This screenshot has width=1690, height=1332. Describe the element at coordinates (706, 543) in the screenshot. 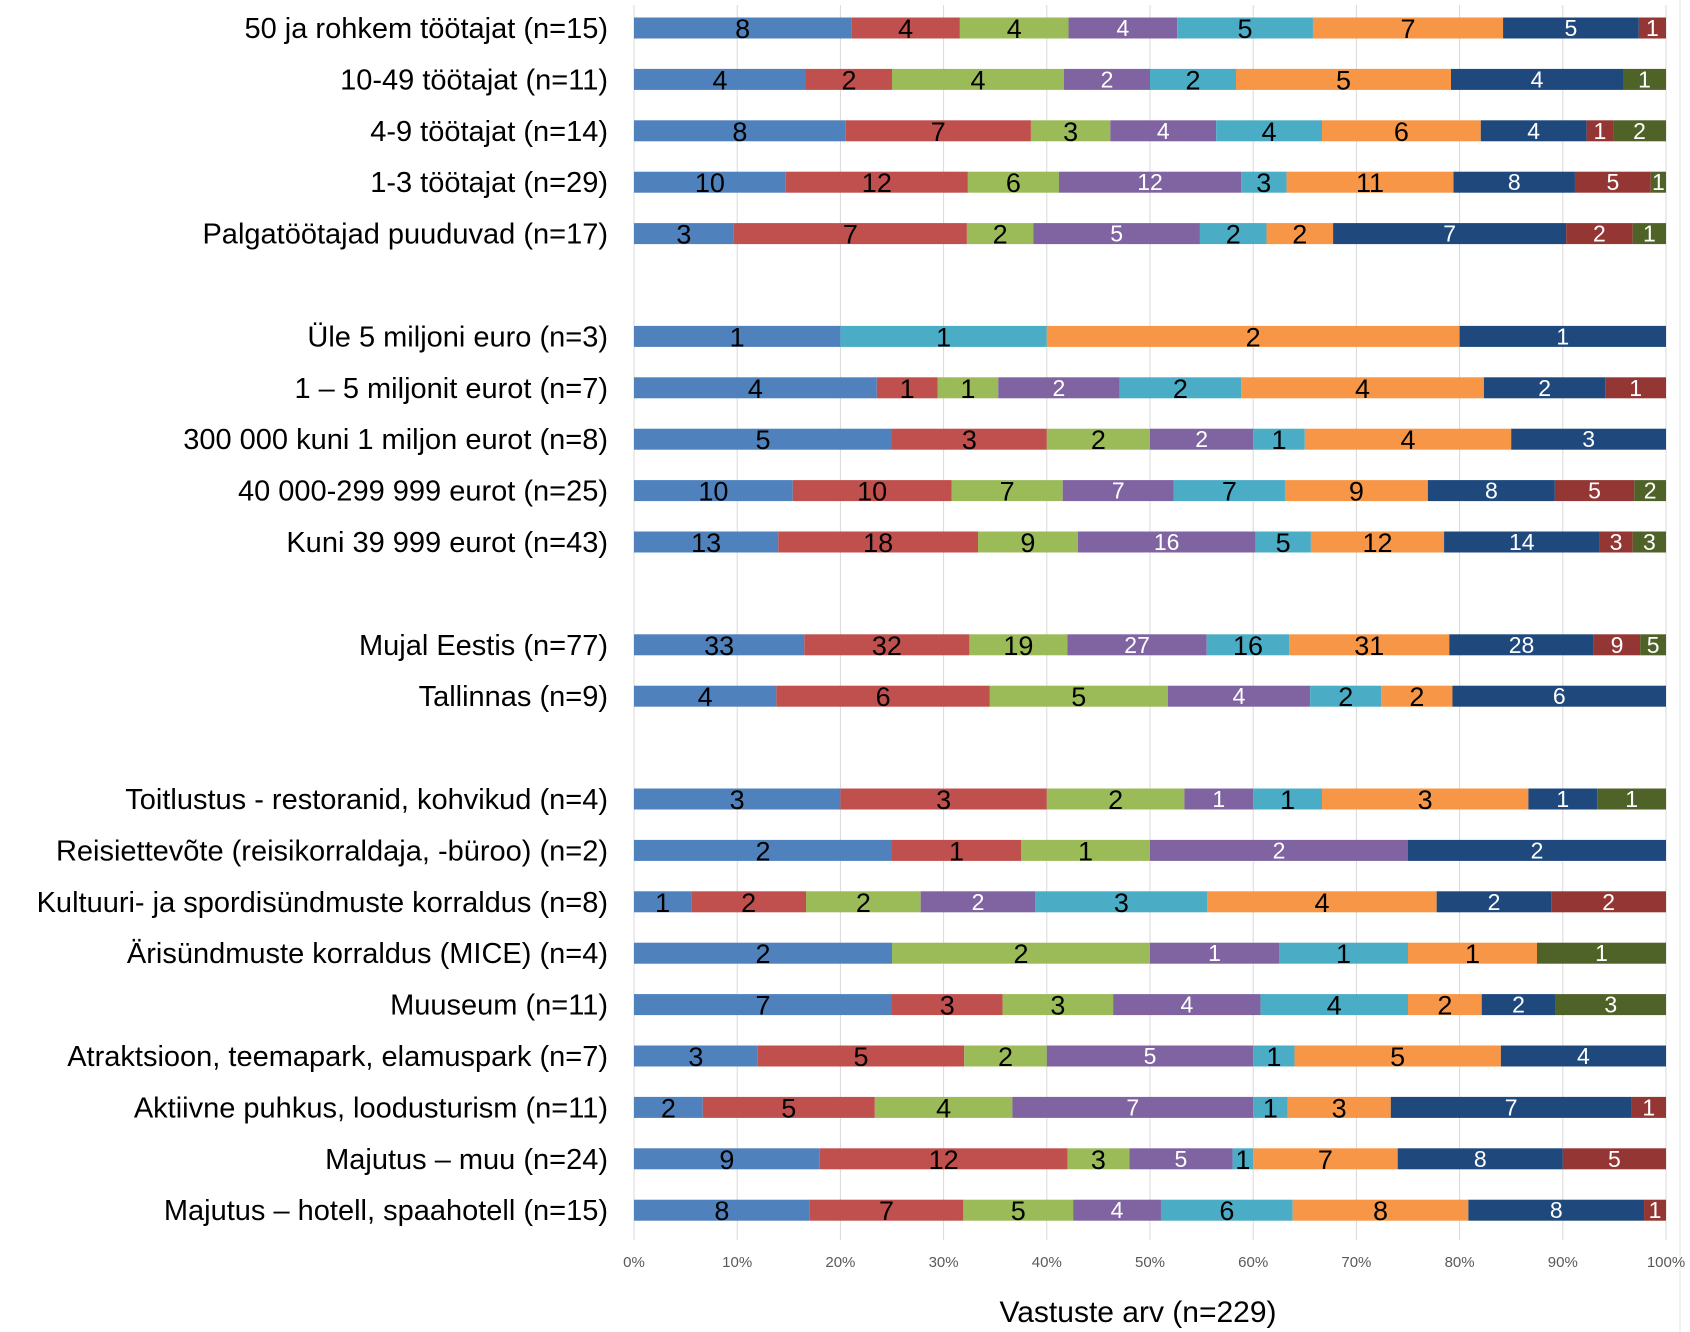

I see `data-label: 13` at that location.